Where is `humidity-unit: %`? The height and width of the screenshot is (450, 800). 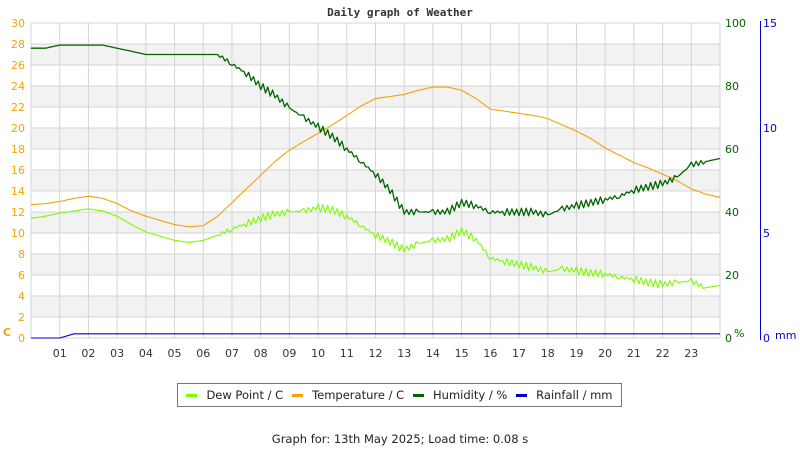
humidity-unit: % is located at coordinates (739, 333).